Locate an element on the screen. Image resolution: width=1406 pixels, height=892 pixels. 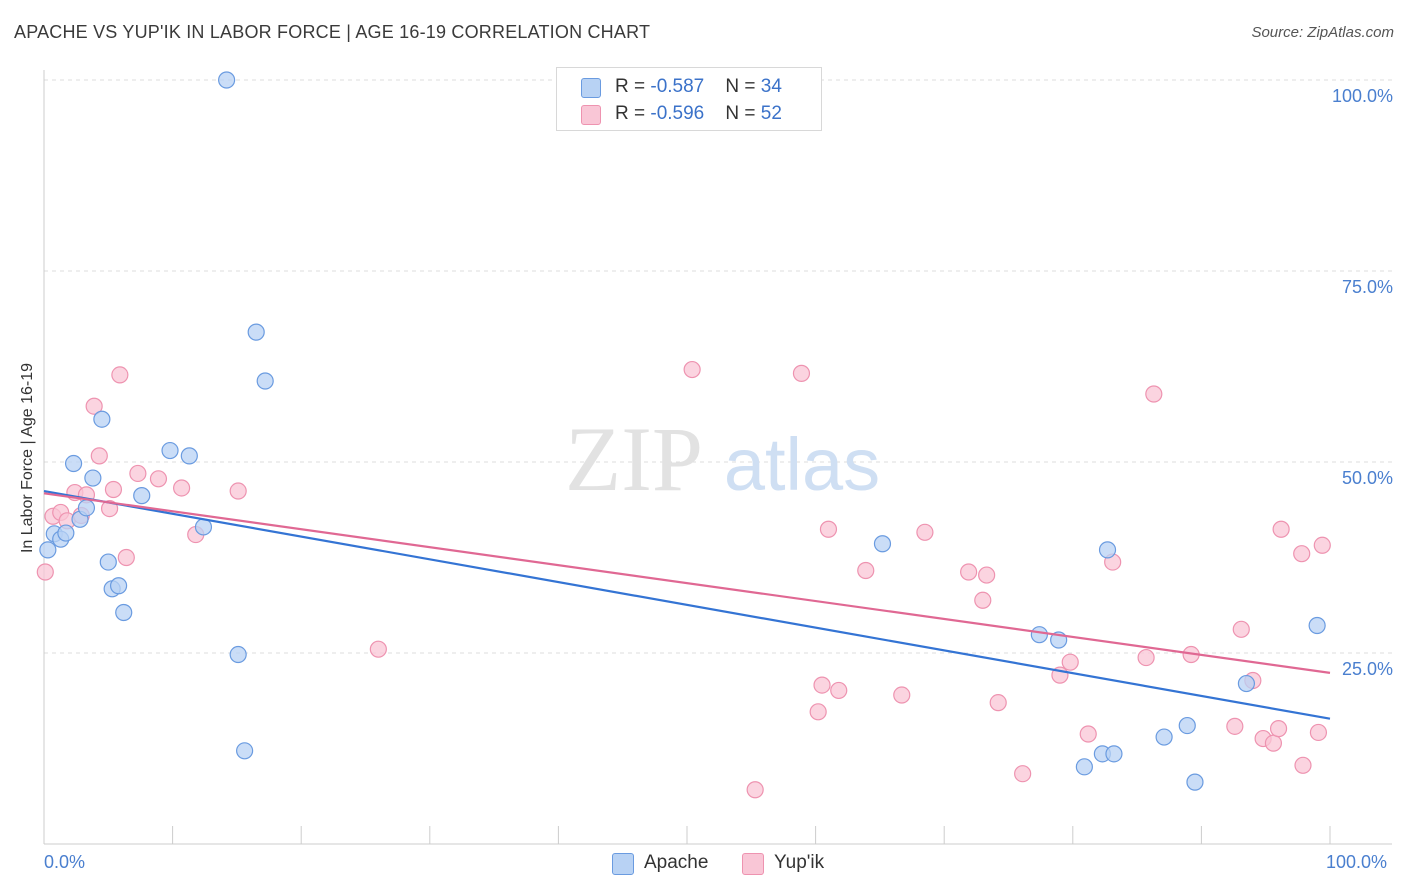
x-tick-100: 100.0% is located at coordinates (1357, 862).